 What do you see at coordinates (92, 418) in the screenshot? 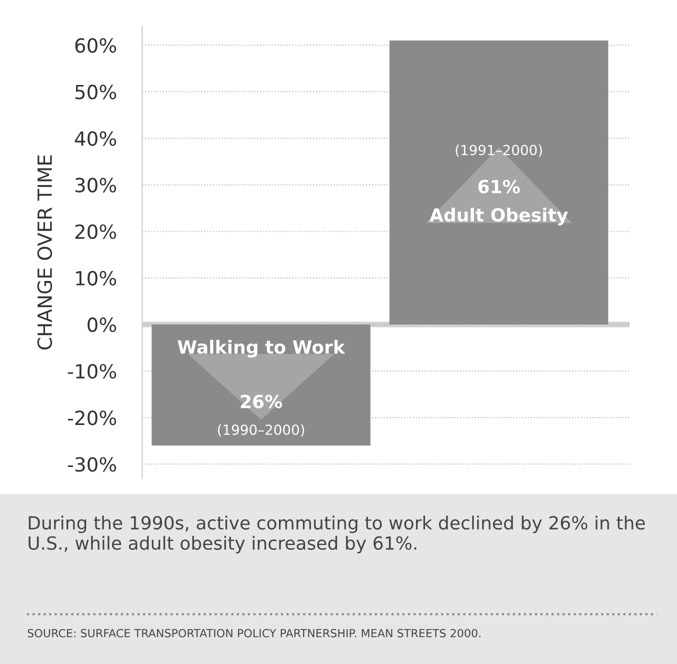
I see `y-tick-label: -20%` at bounding box center [92, 418].